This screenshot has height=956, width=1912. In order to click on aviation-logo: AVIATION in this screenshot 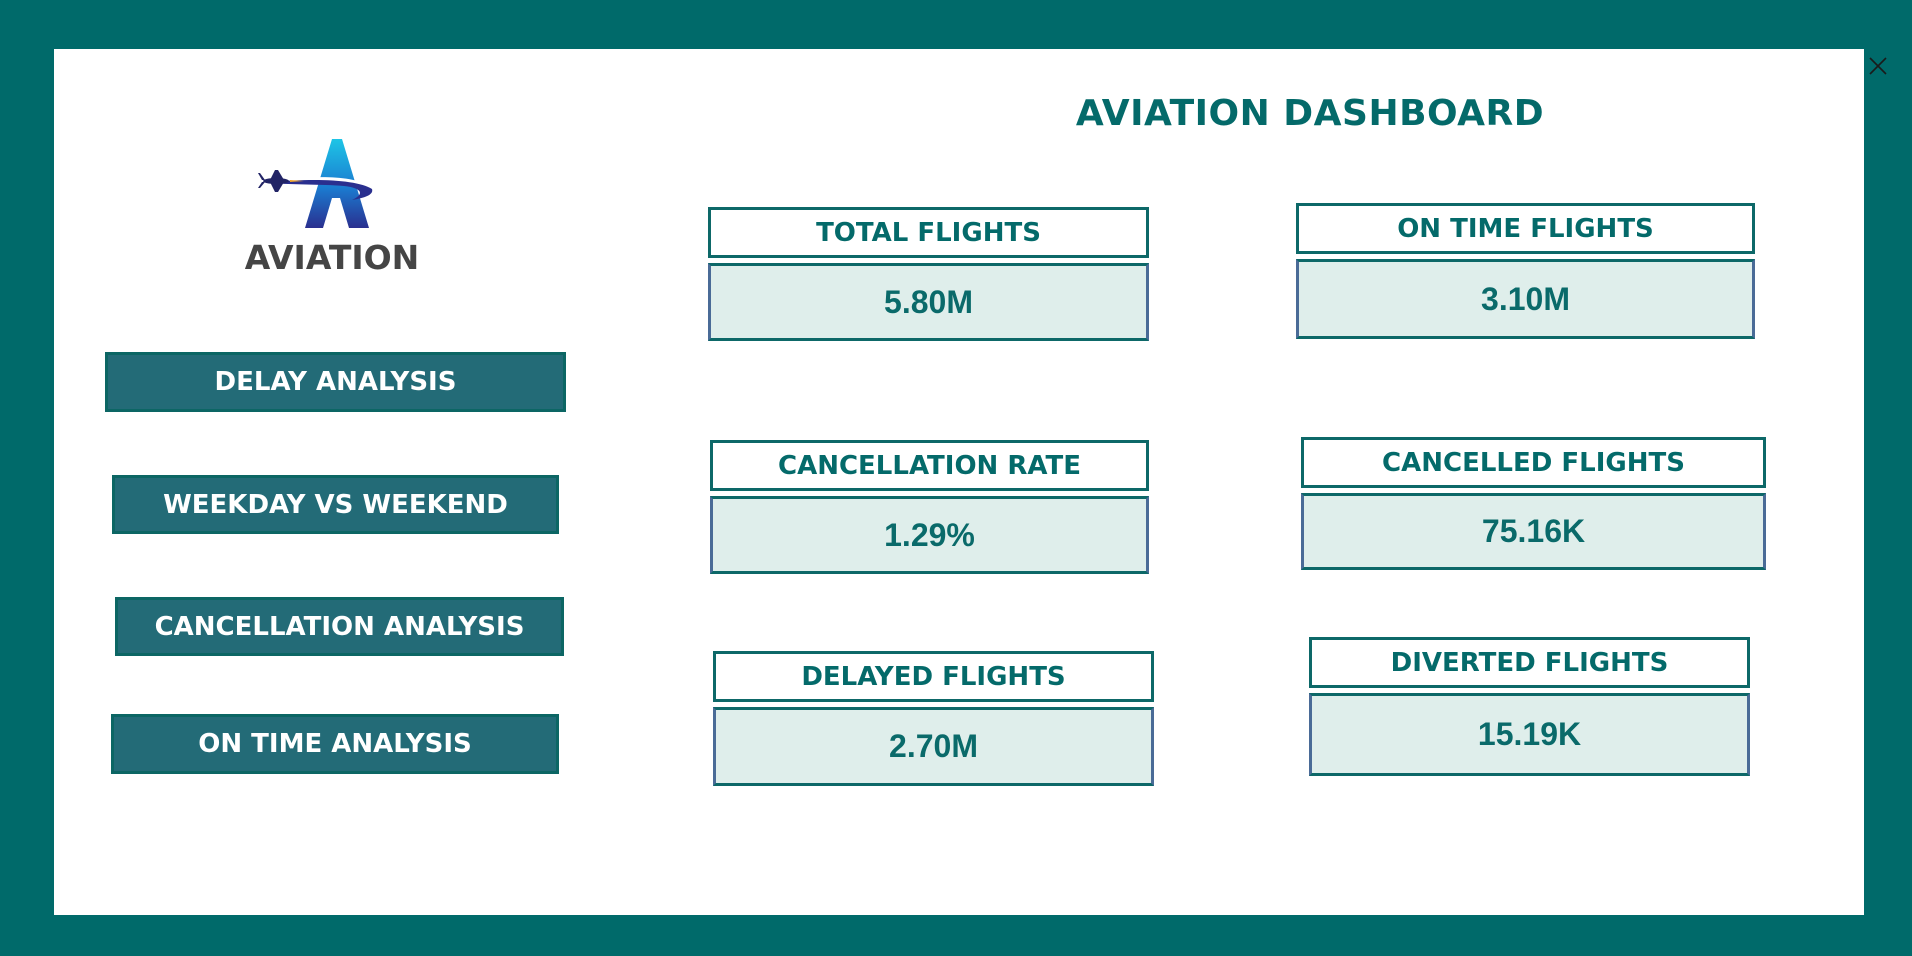, I will do `click(332, 207)`.